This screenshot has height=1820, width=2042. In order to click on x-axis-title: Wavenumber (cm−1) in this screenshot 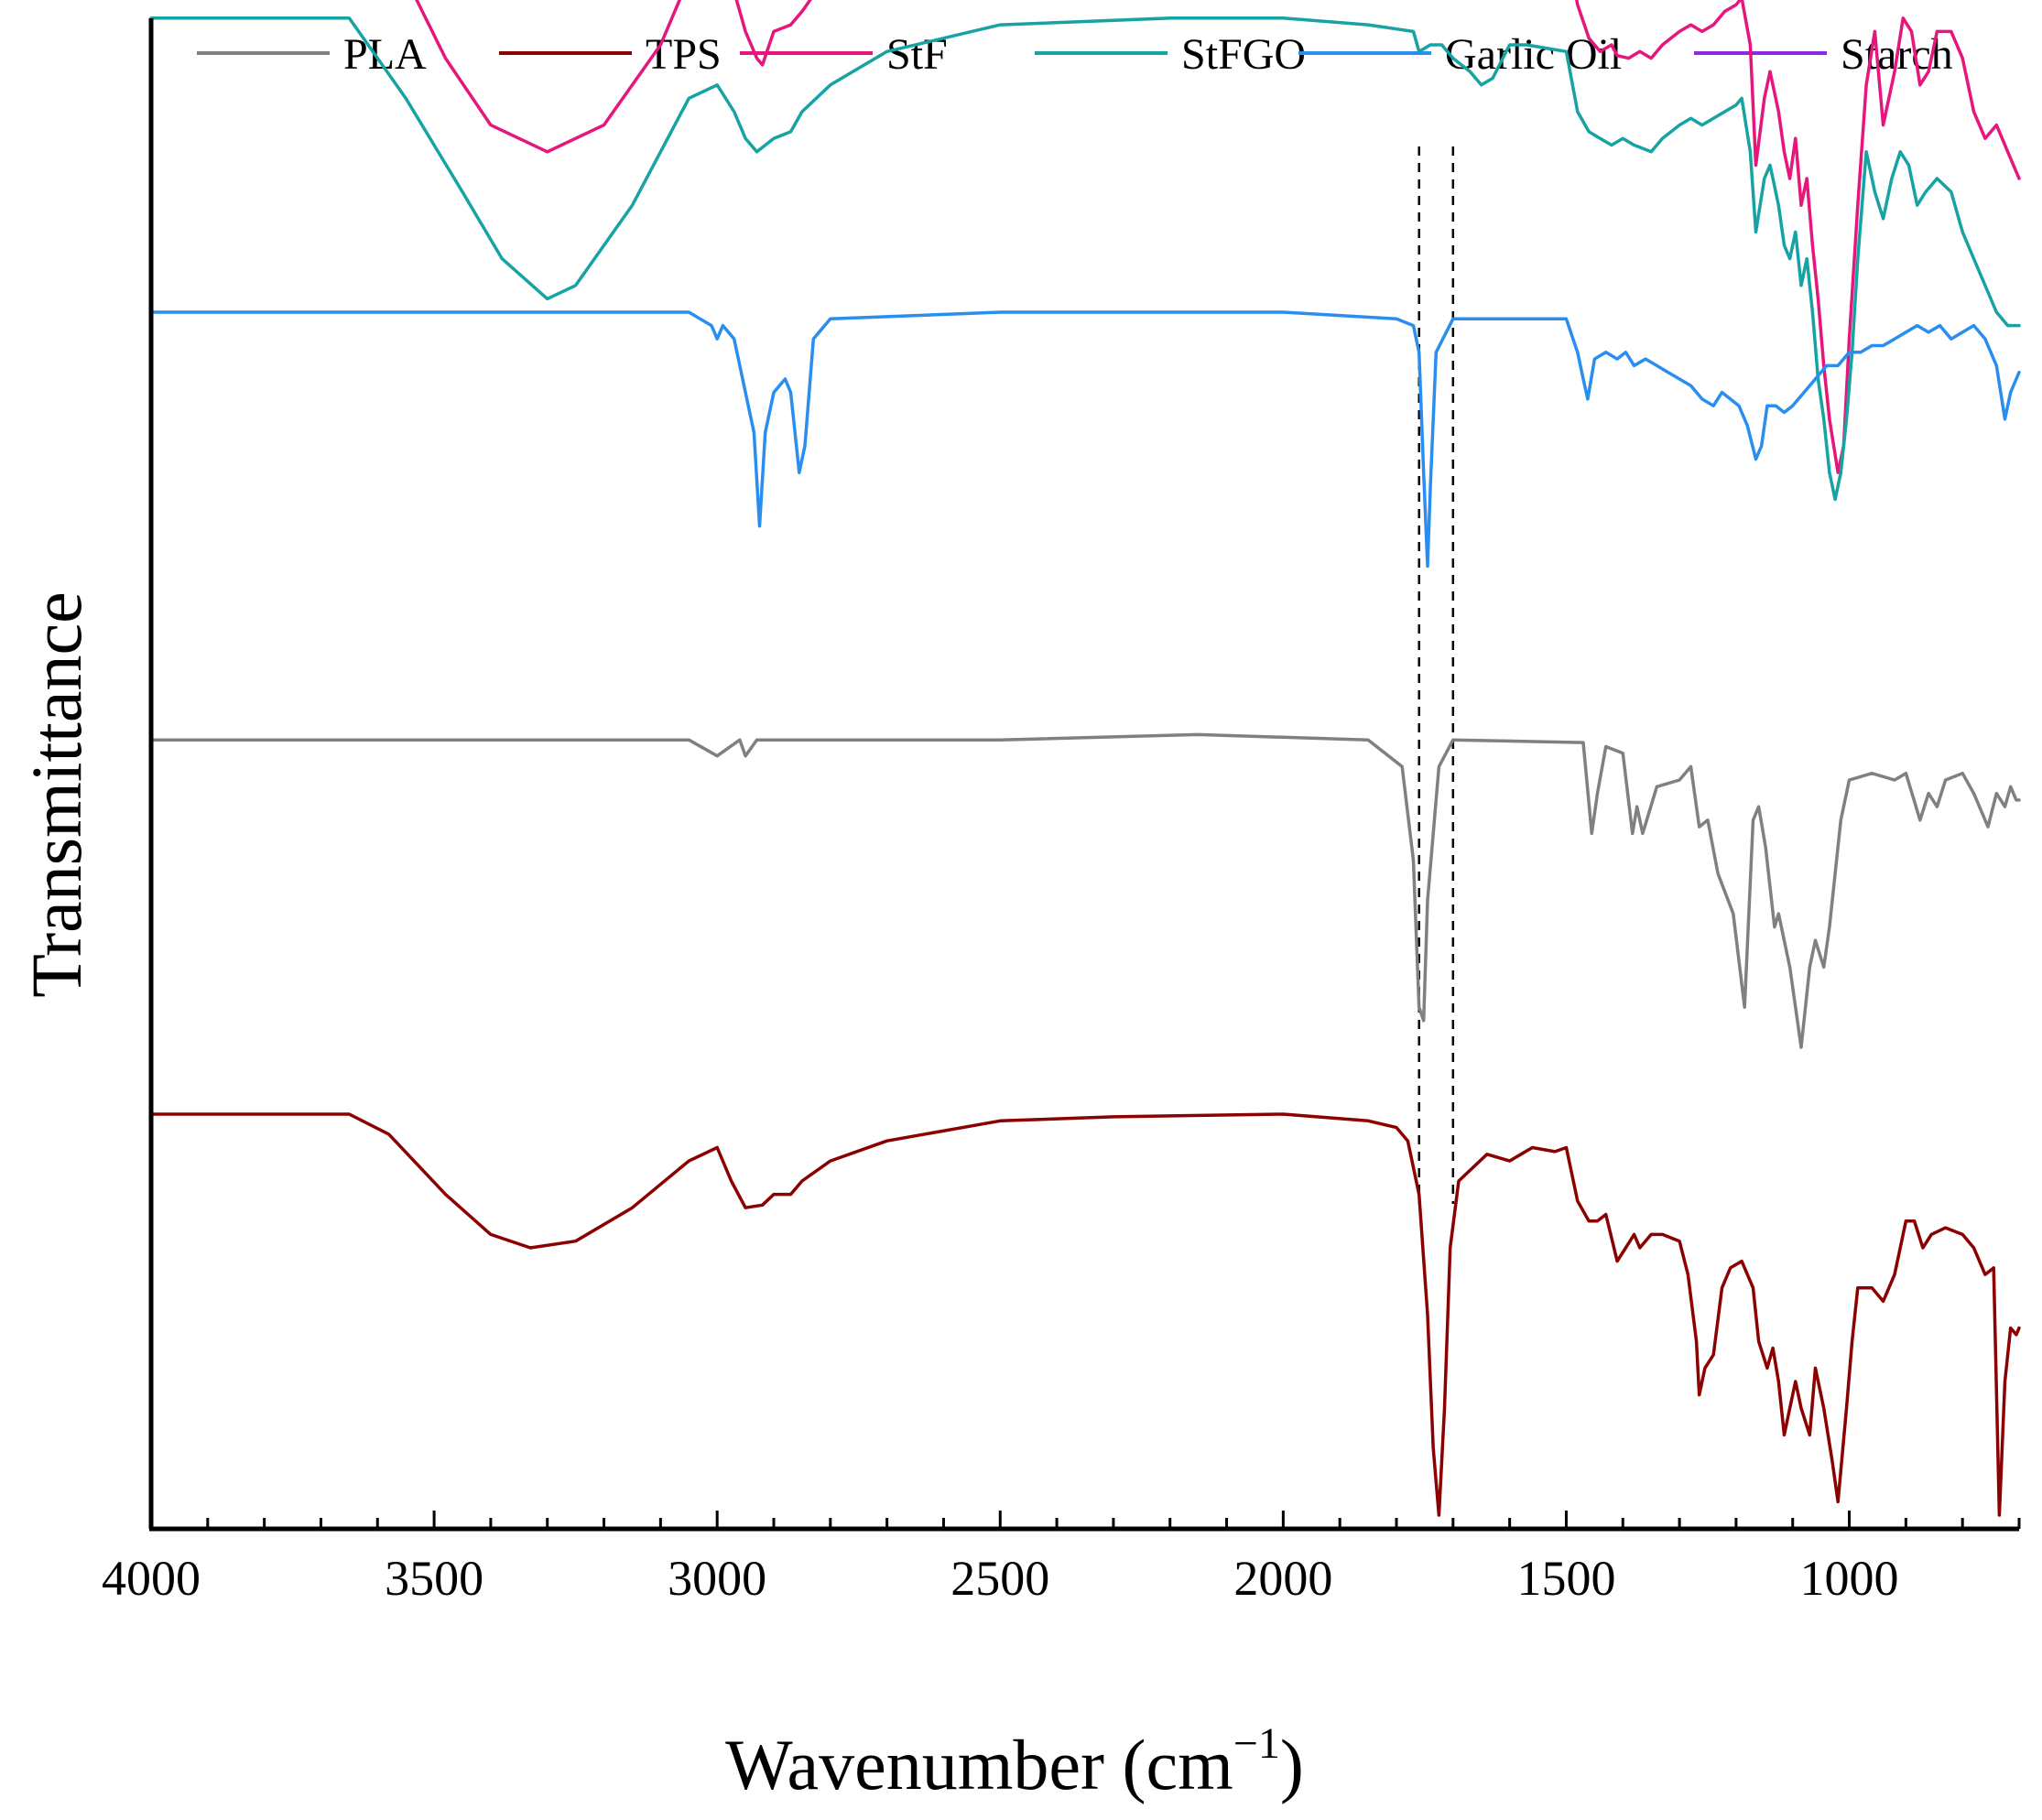, I will do `click(1014, 1761)`.